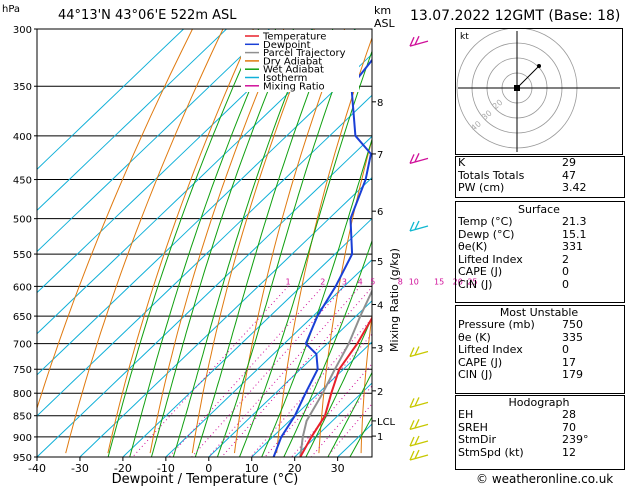 This screenshot has height=486, width=629. What do you see at coordinates (539, 247) in the screenshot?
I see `surface-row: θe(K) 331` at bounding box center [539, 247].